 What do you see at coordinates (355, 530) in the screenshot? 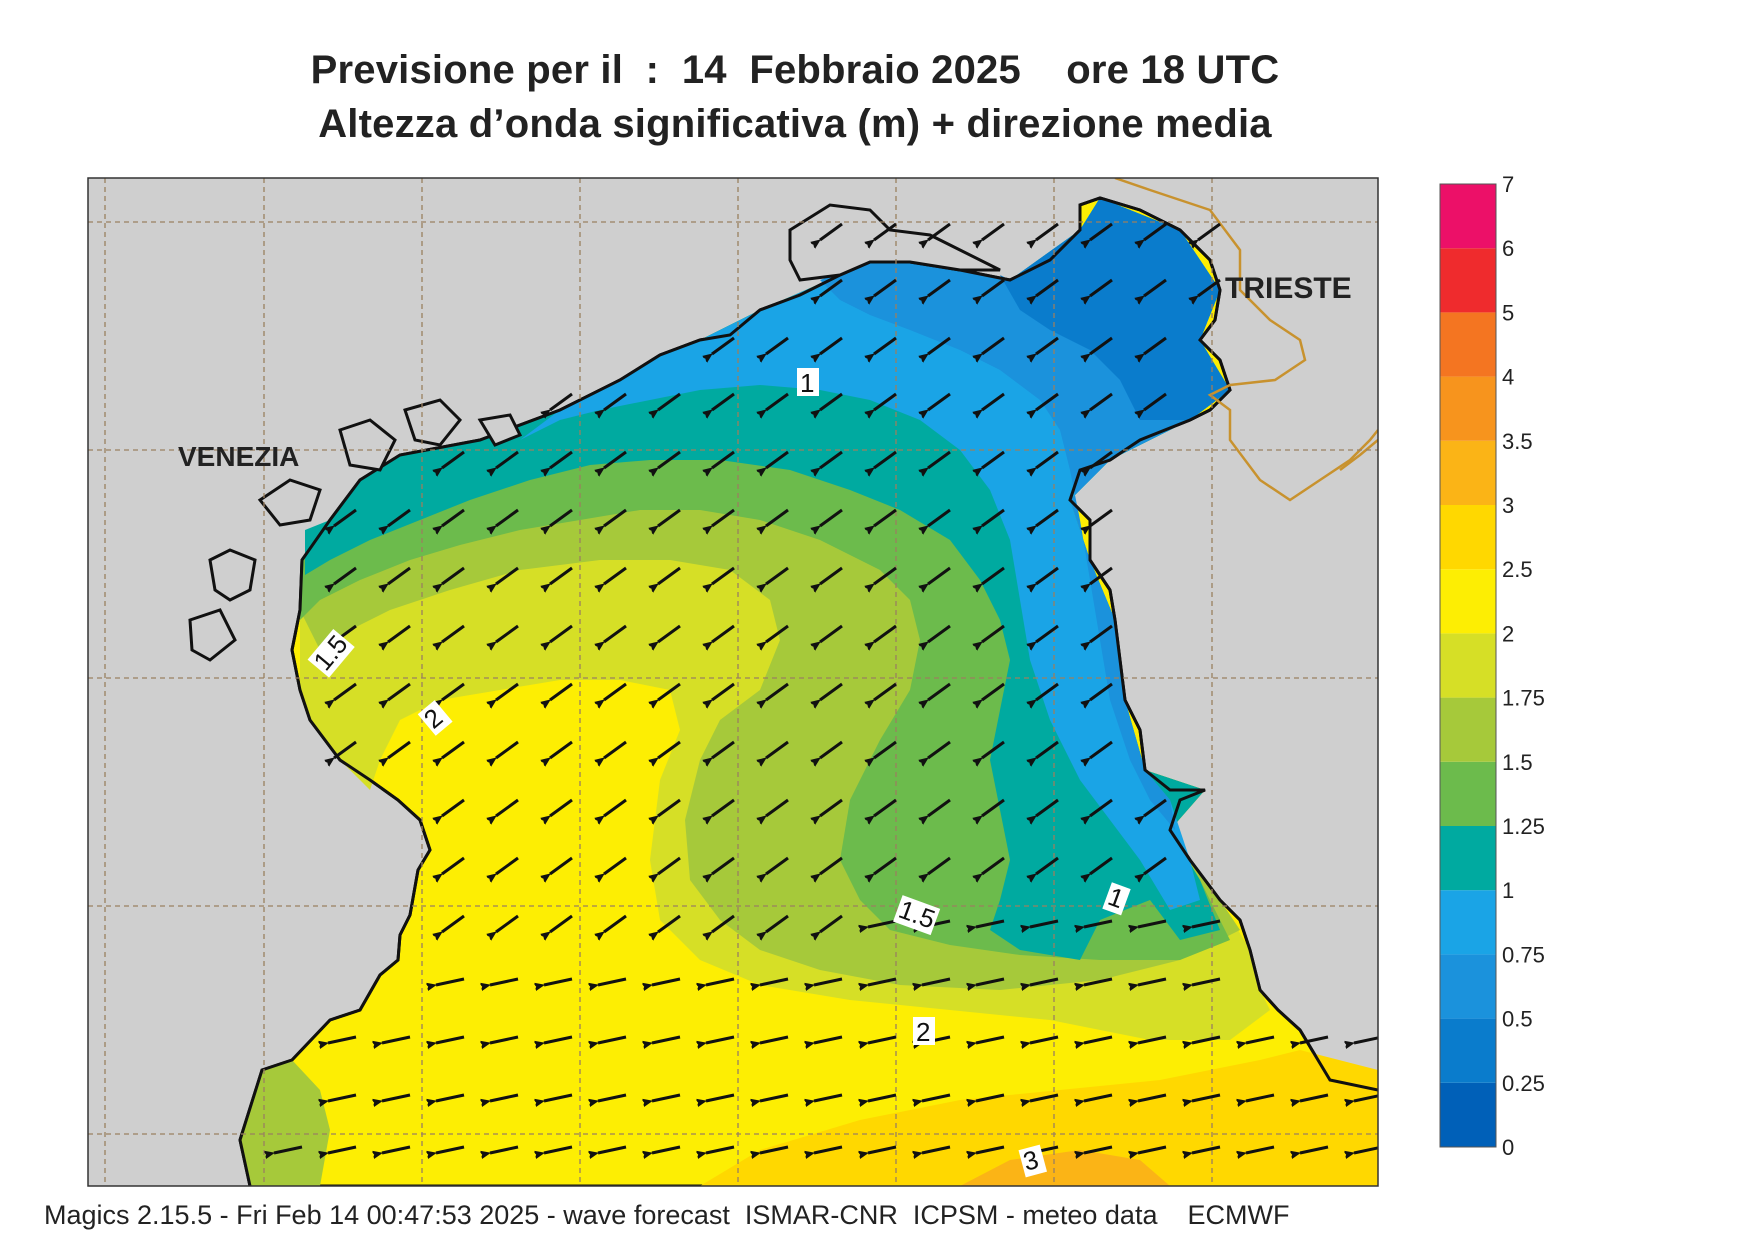
I see `venice-lagoon` at bounding box center [355, 530].